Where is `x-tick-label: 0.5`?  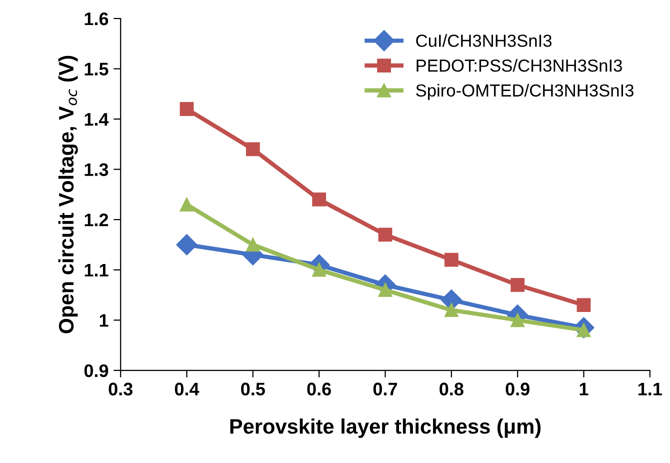
x-tick-label: 0.5 is located at coordinates (253, 389).